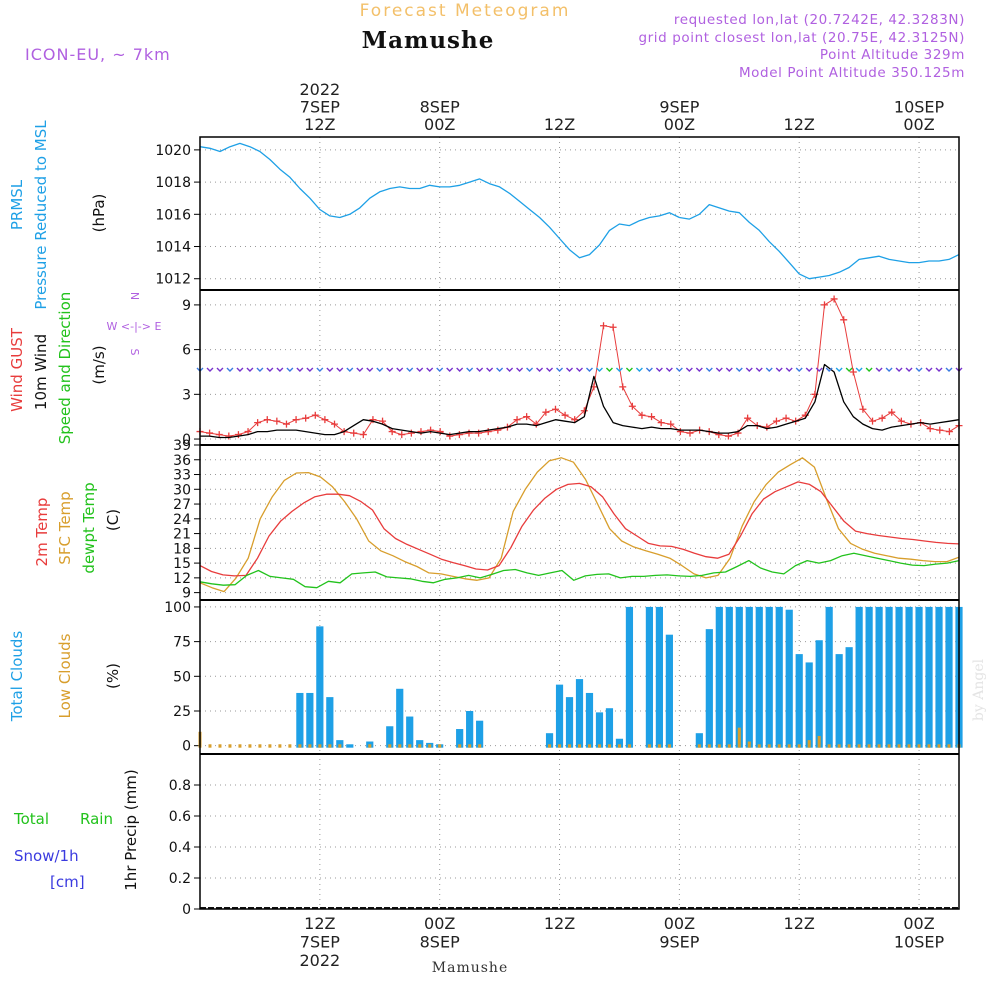 The width and height of the screenshot is (1000, 1000). I want to click on total-clouds-label: Total Clouds, so click(17, 677).